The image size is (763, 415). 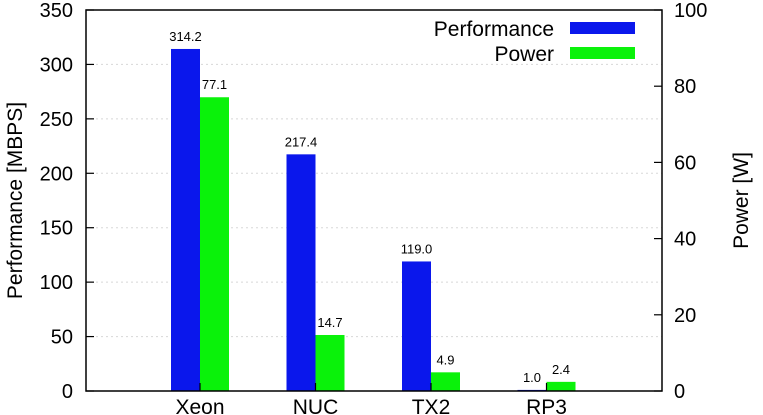 I want to click on x-tick-label-tx2: TX2, so click(x=431, y=405).